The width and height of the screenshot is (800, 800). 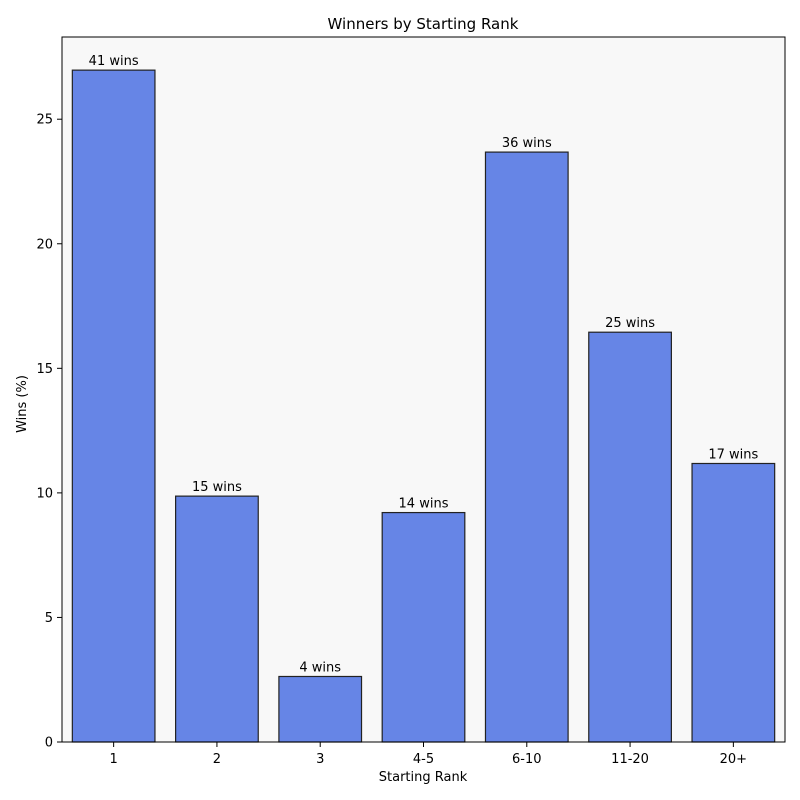 What do you see at coordinates (44, 120) in the screenshot?
I see `y-tick-label-25: 25` at bounding box center [44, 120].